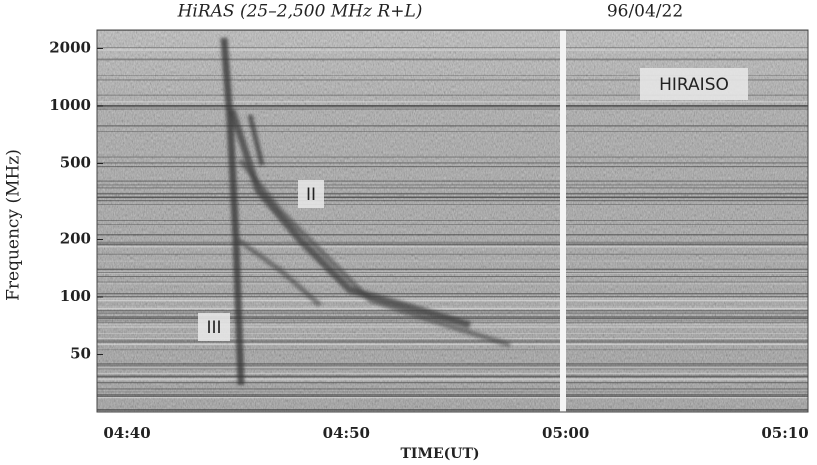 Image resolution: width=817 pixels, height=465 pixels. What do you see at coordinates (126, 433) in the screenshot?
I see `x-tick-label: 04:40` at bounding box center [126, 433].